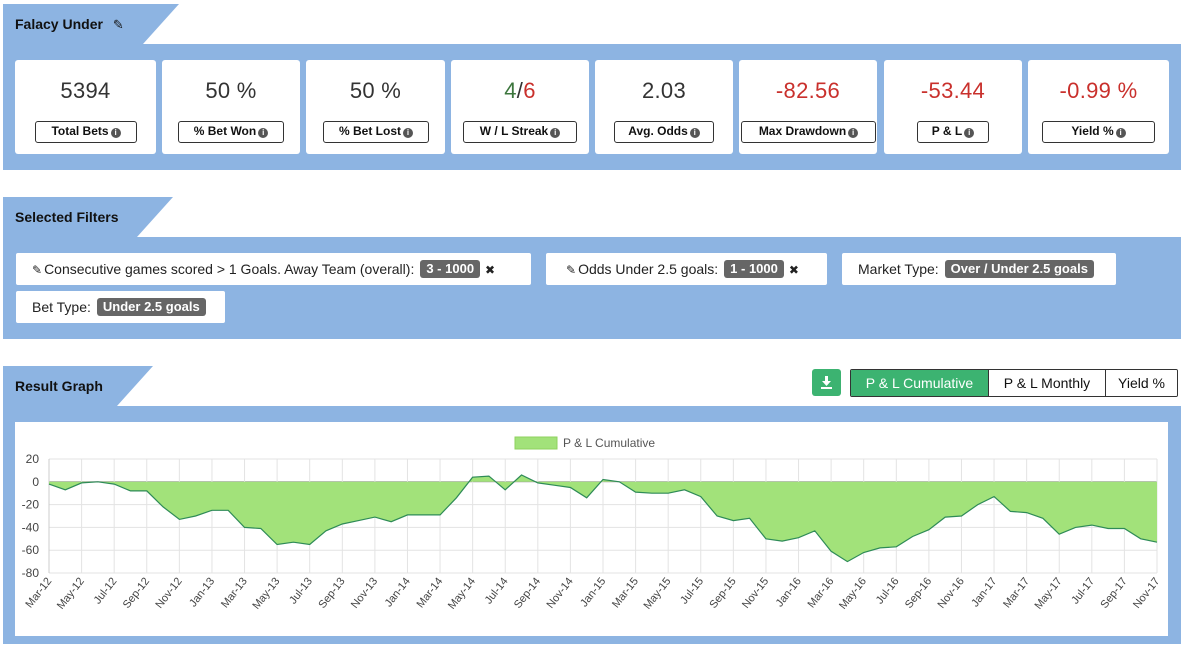 The width and height of the screenshot is (1184, 648). I want to click on yield-button: Yield %, so click(1141, 383).